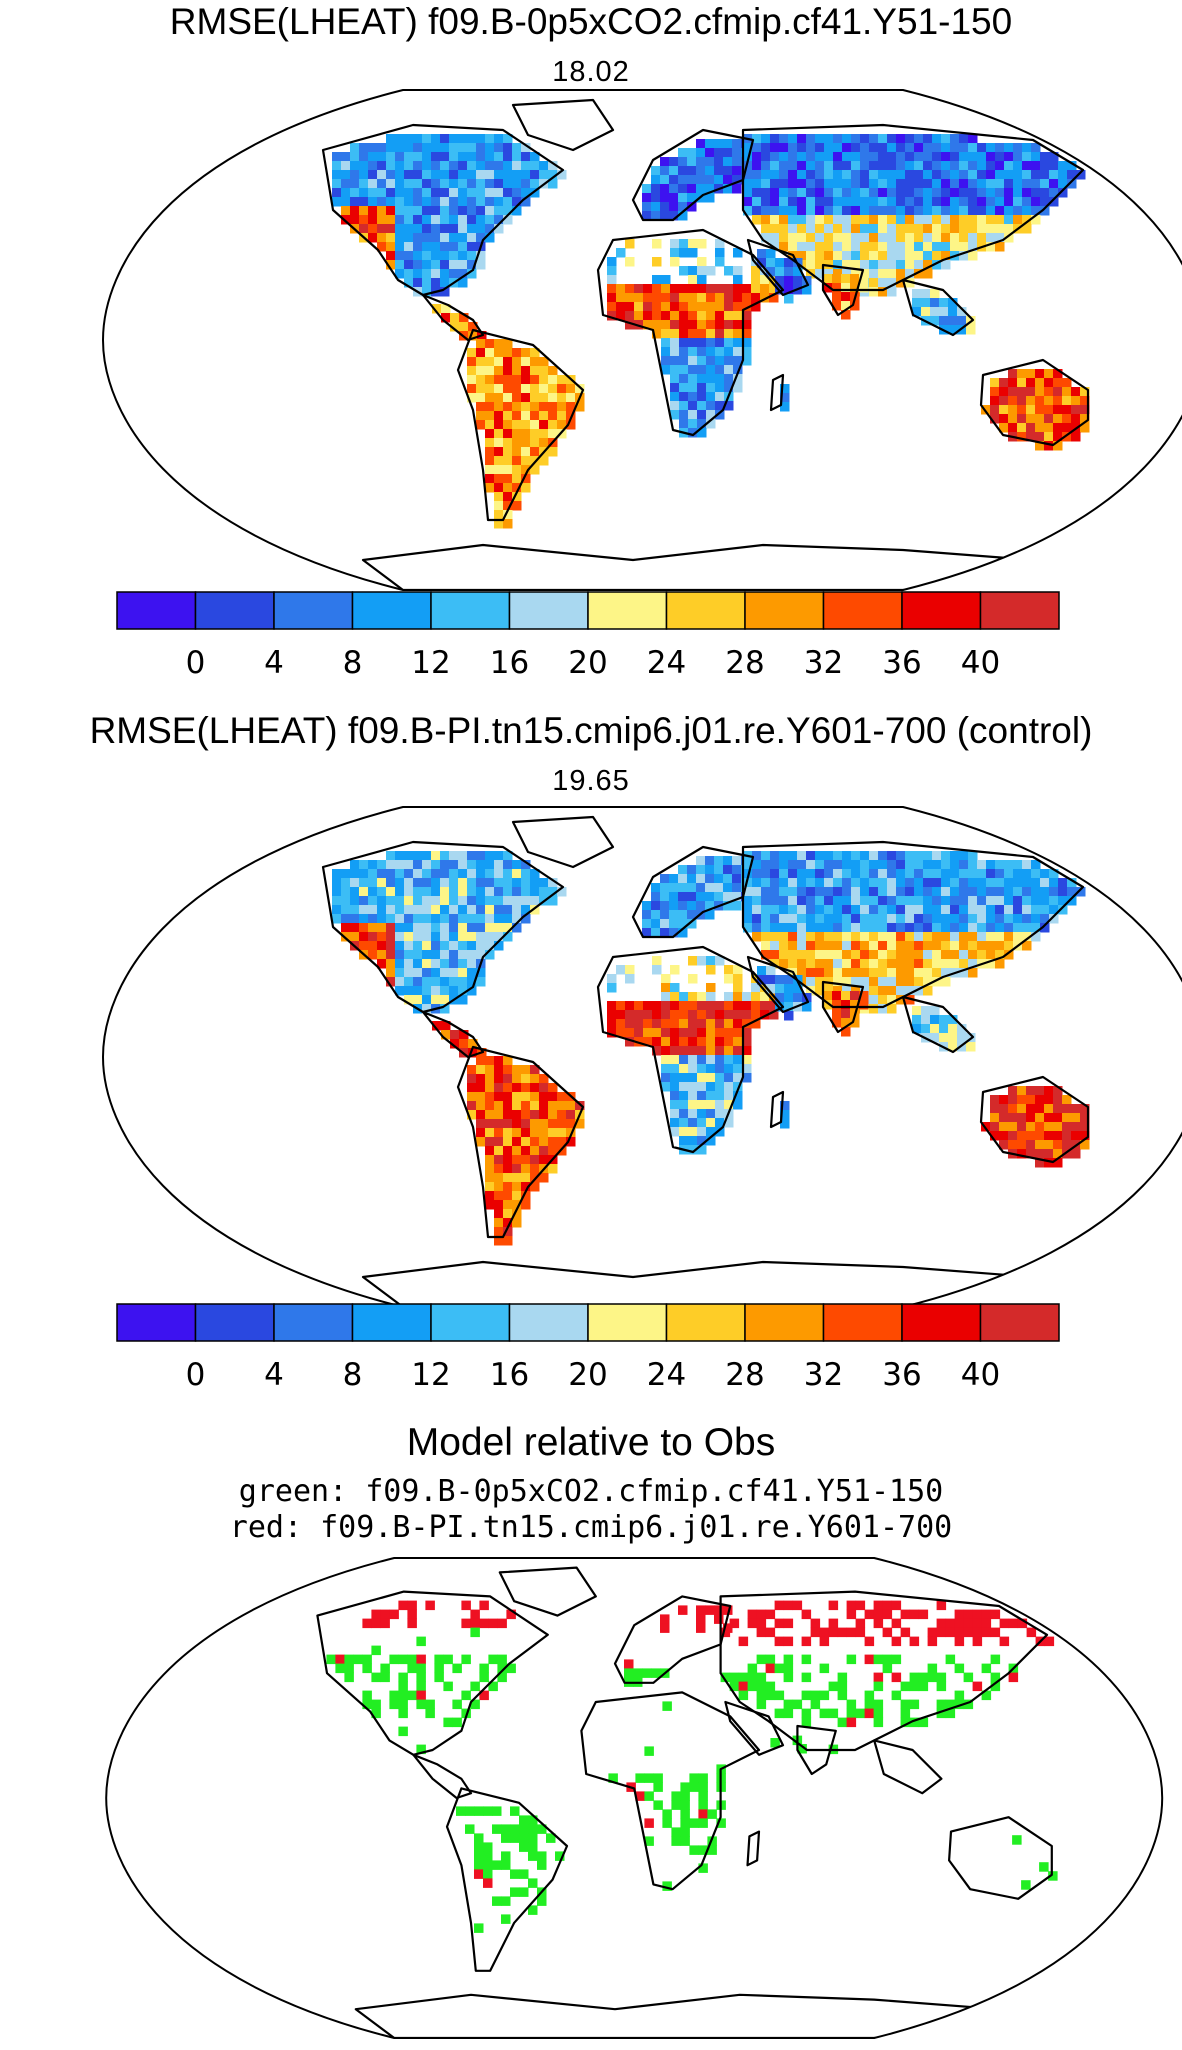  What do you see at coordinates (591, 1442) in the screenshot?
I see `comparison-title: Model relative to Obs` at bounding box center [591, 1442].